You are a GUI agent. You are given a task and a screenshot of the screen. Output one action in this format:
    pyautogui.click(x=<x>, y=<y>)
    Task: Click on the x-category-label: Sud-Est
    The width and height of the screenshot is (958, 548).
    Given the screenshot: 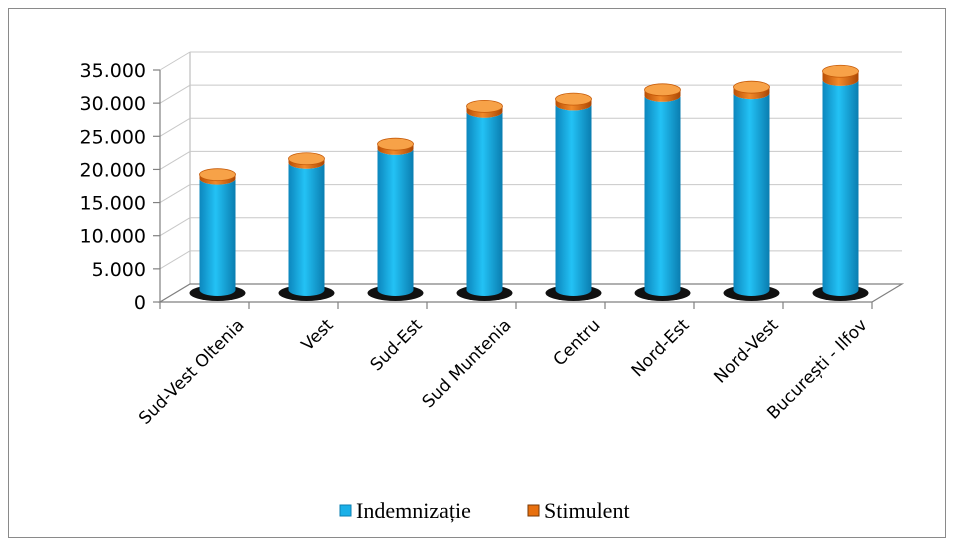 What is the action you would take?
    pyautogui.click(x=397, y=345)
    